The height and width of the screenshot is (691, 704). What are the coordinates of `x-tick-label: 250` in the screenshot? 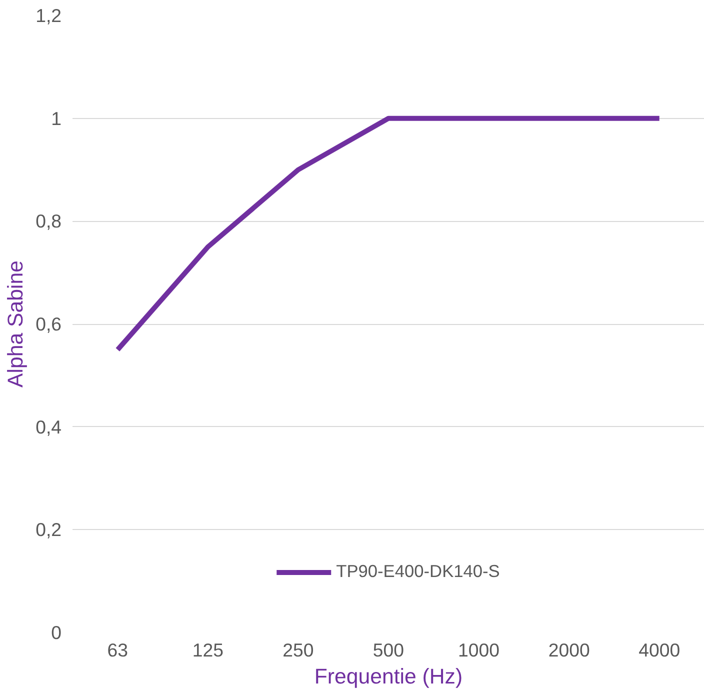 It's located at (298, 650).